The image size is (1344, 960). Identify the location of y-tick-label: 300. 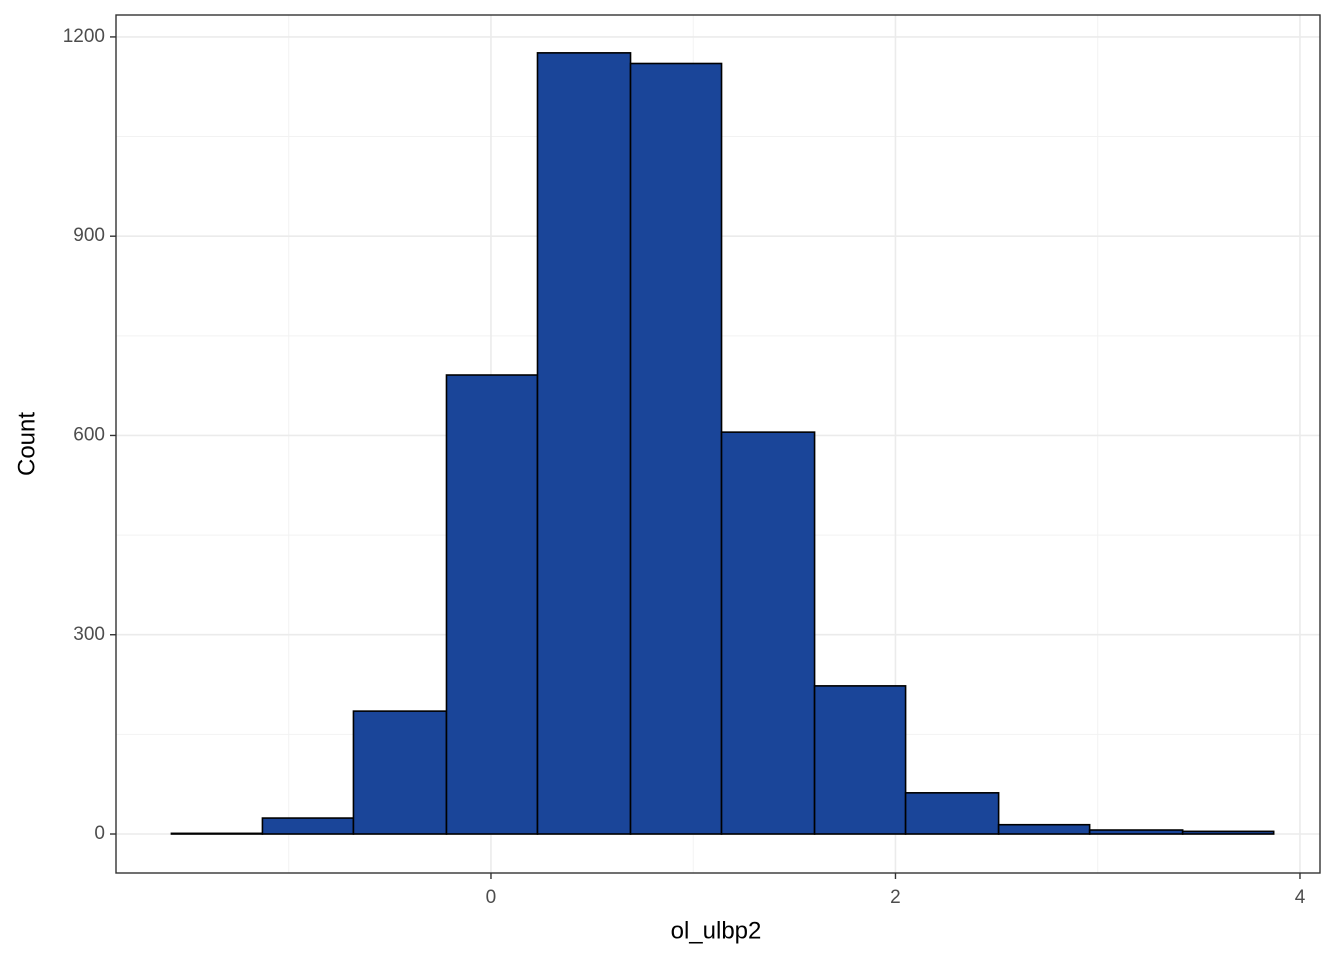
(89, 634).